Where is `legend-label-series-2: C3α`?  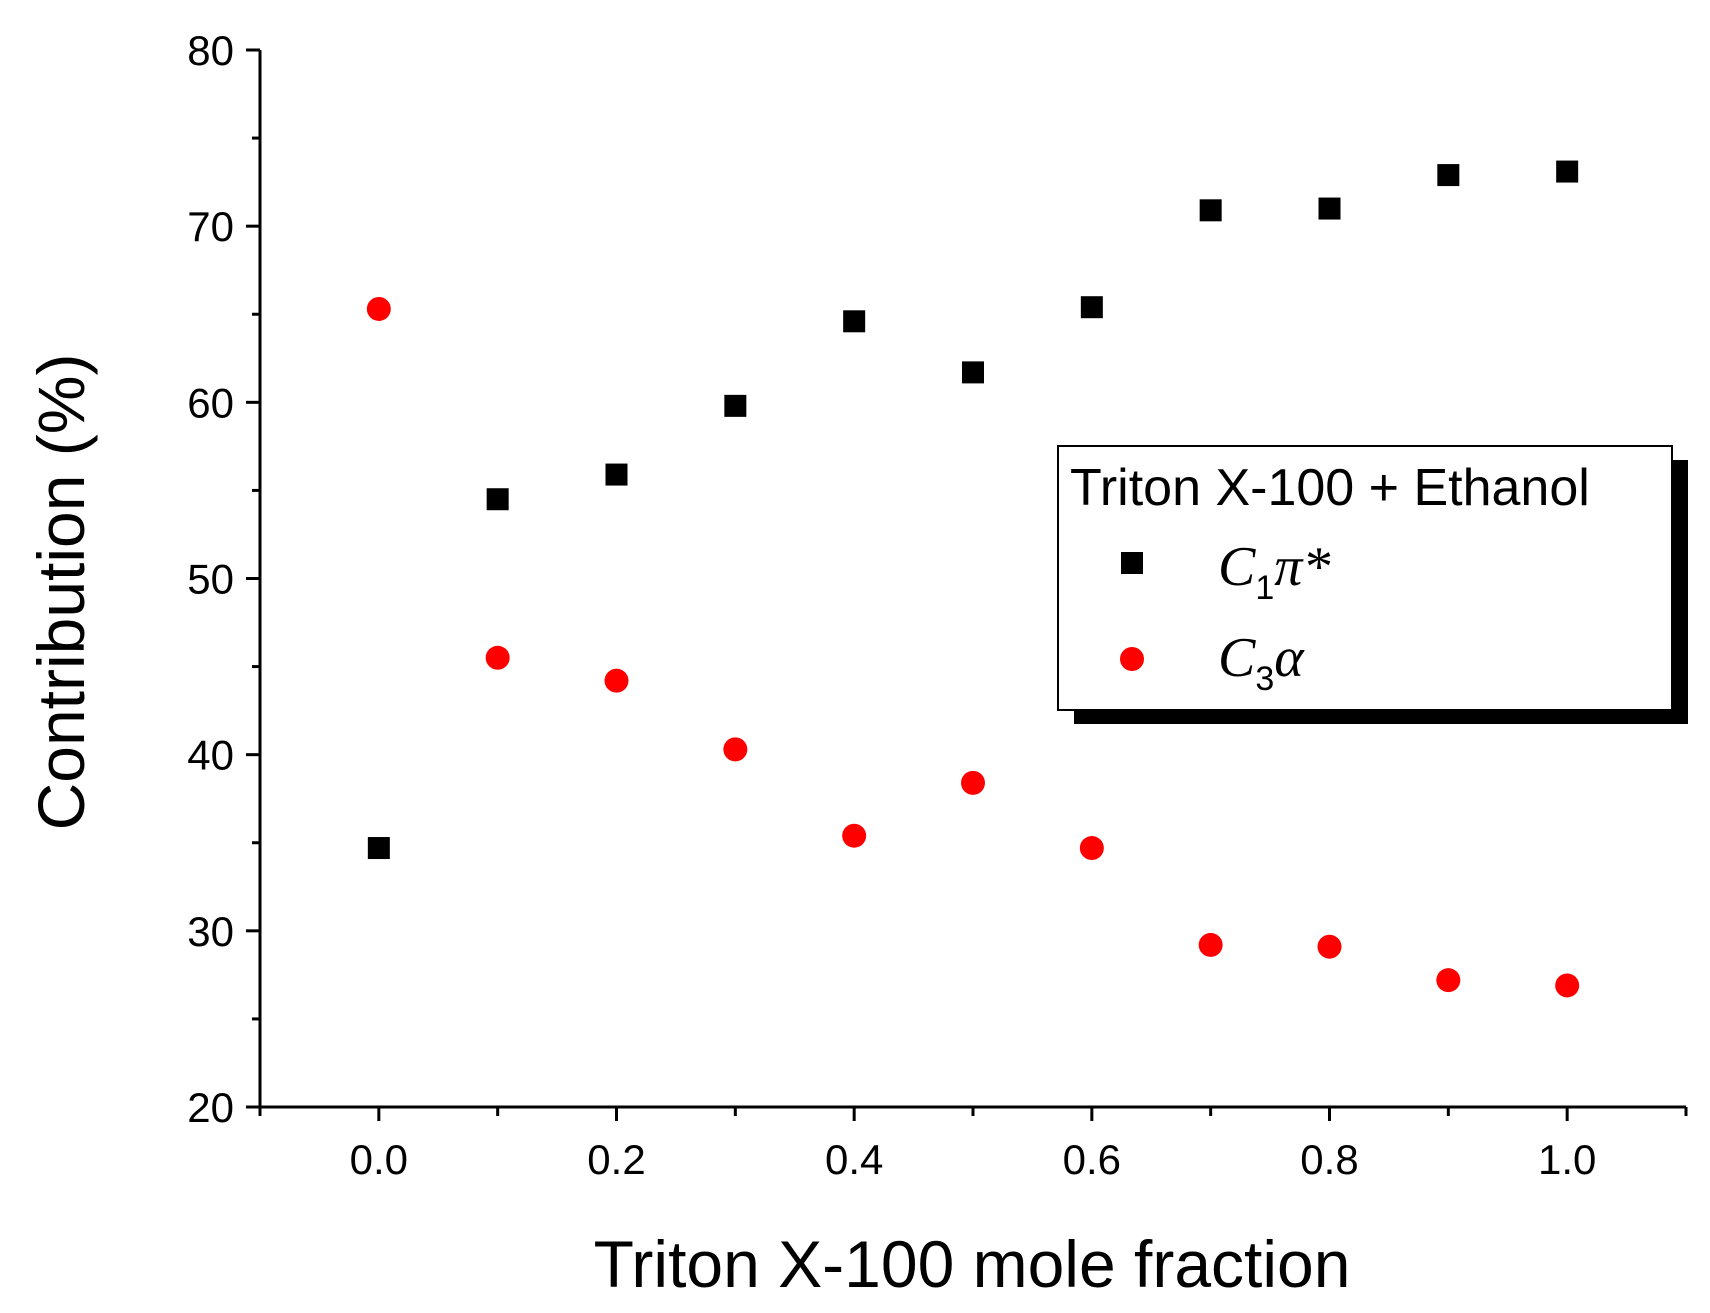
legend-label-series-2: C3α is located at coordinates (1261, 662).